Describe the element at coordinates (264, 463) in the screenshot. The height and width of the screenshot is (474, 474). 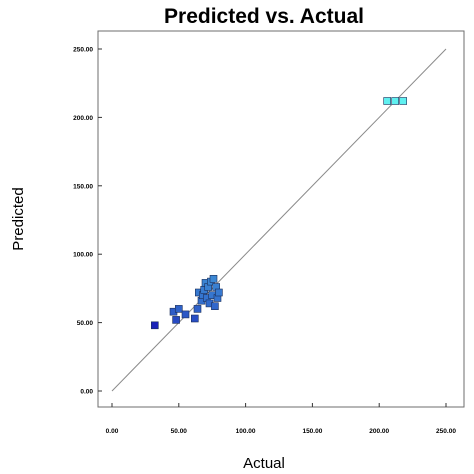
I see `x-axis-label: Actual` at that location.